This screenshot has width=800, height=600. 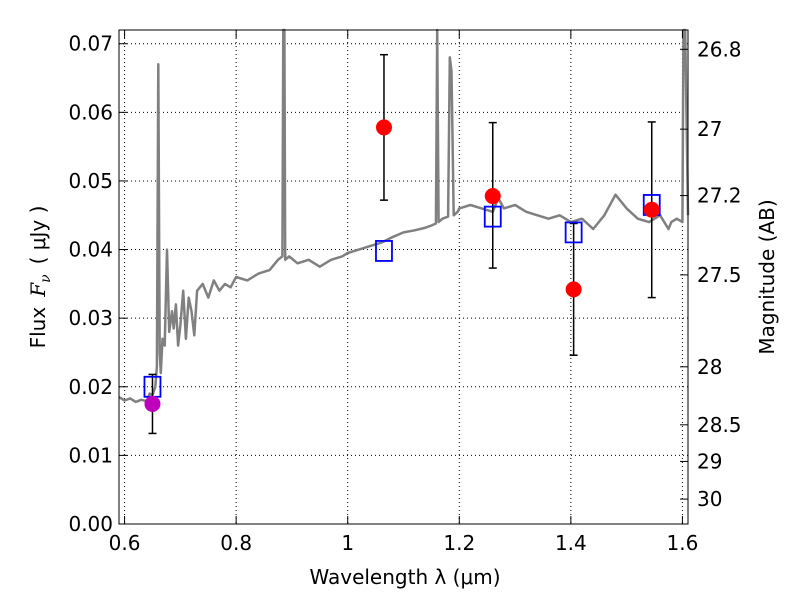 I want to click on upper-limit-point, so click(x=152, y=403).